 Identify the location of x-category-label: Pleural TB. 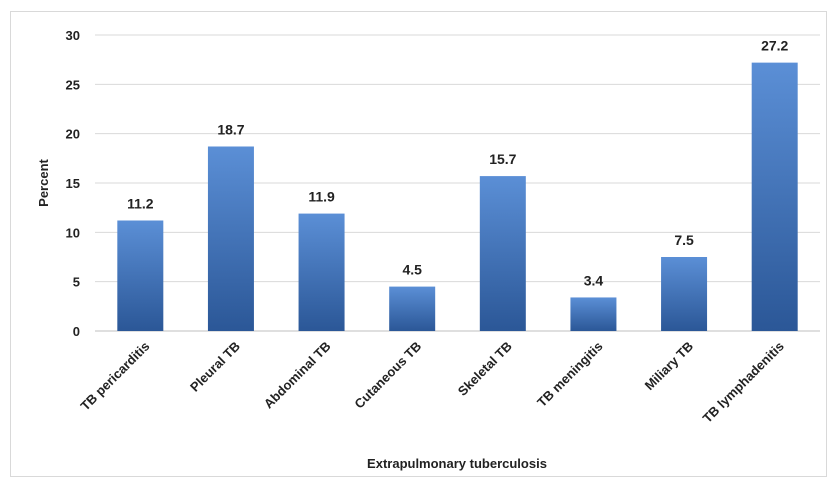
(215, 367).